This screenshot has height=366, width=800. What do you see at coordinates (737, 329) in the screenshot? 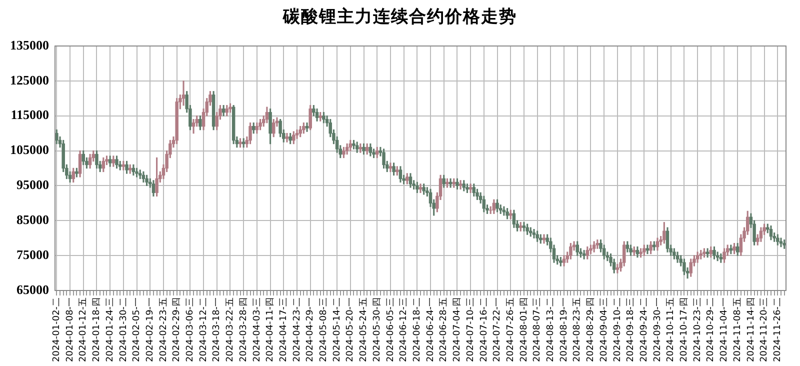
I see `x-tick-label: 2024-11-08-五` at bounding box center [737, 329].